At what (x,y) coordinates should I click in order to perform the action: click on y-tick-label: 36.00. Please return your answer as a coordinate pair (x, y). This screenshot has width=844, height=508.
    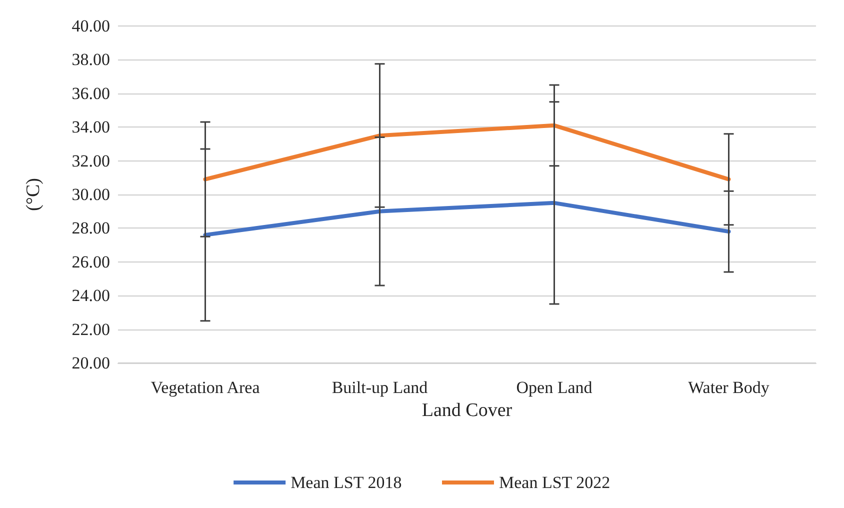
    Looking at the image, I should click on (91, 93).